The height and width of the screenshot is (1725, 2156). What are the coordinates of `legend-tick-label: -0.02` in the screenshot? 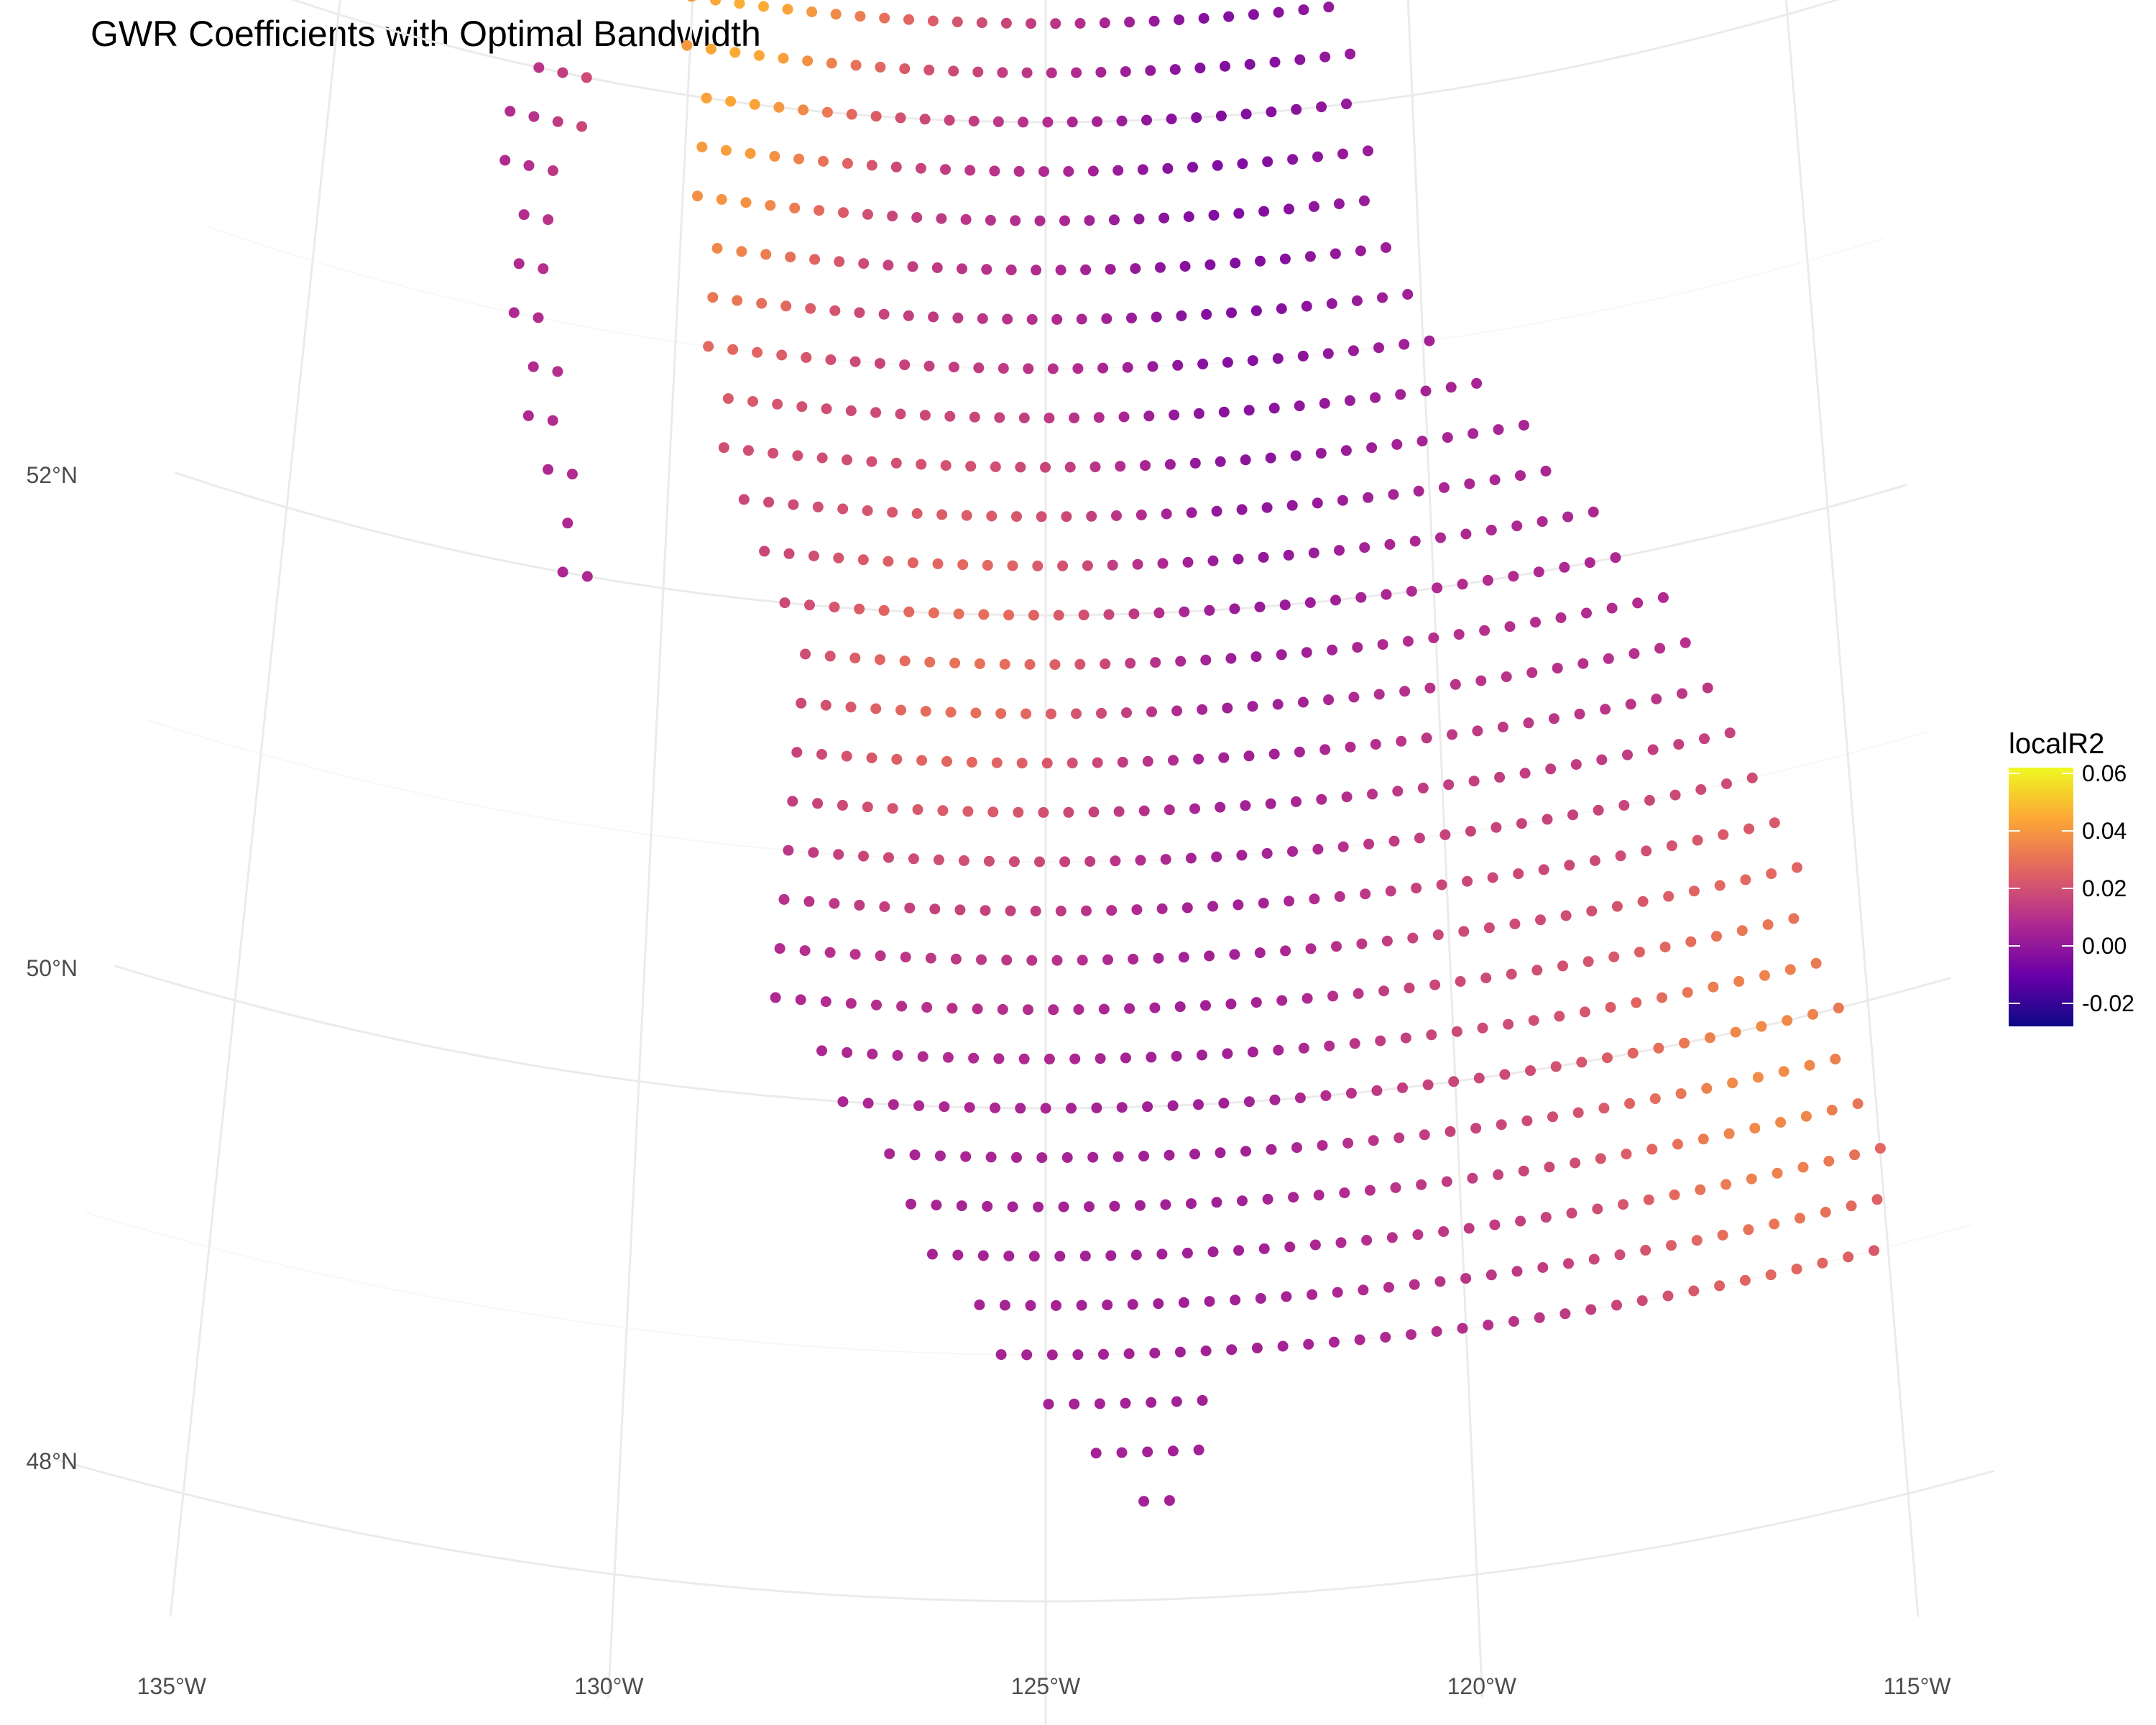 It's located at (2108, 1003).